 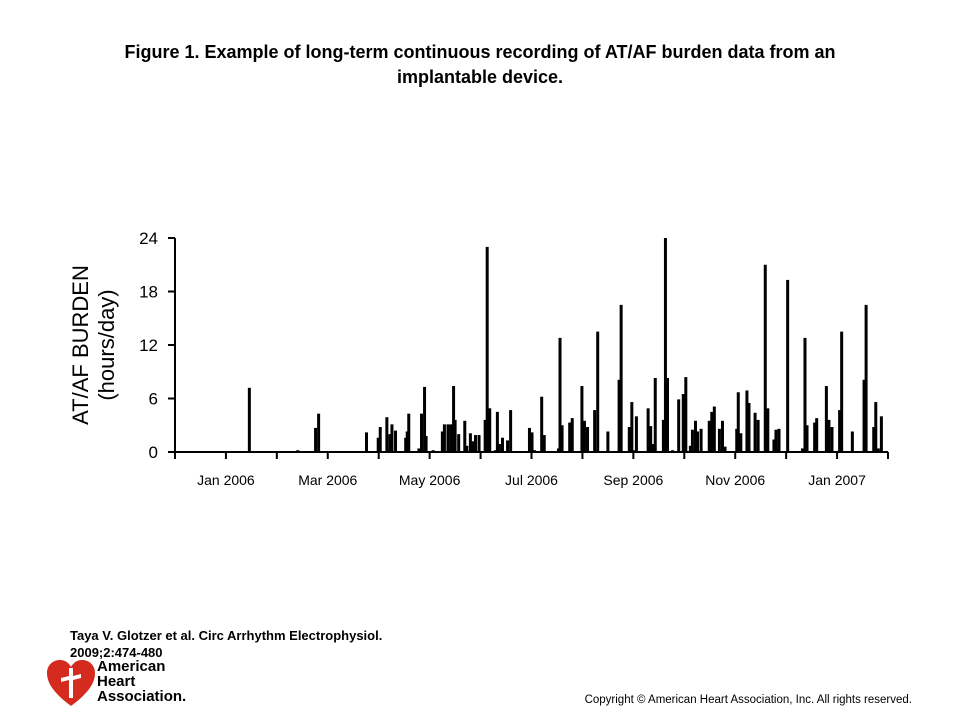 What do you see at coordinates (148, 345) in the screenshot?
I see `y-tick-label: 12` at bounding box center [148, 345].